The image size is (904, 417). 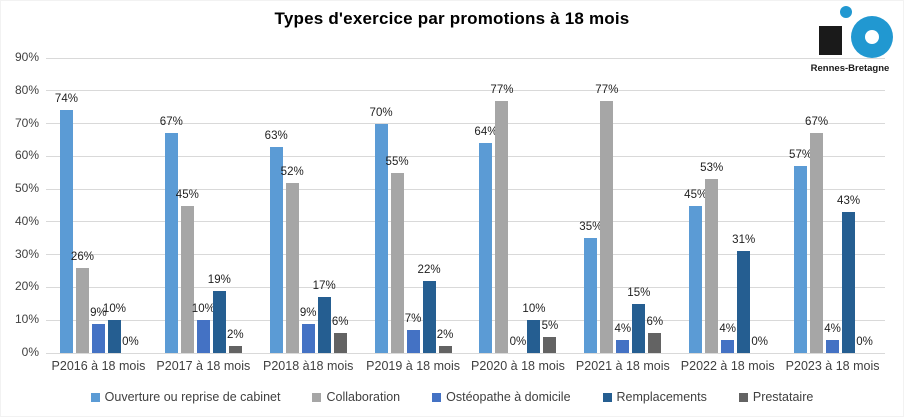 I want to click on bar-value-label: 52%, so click(x=292, y=171).